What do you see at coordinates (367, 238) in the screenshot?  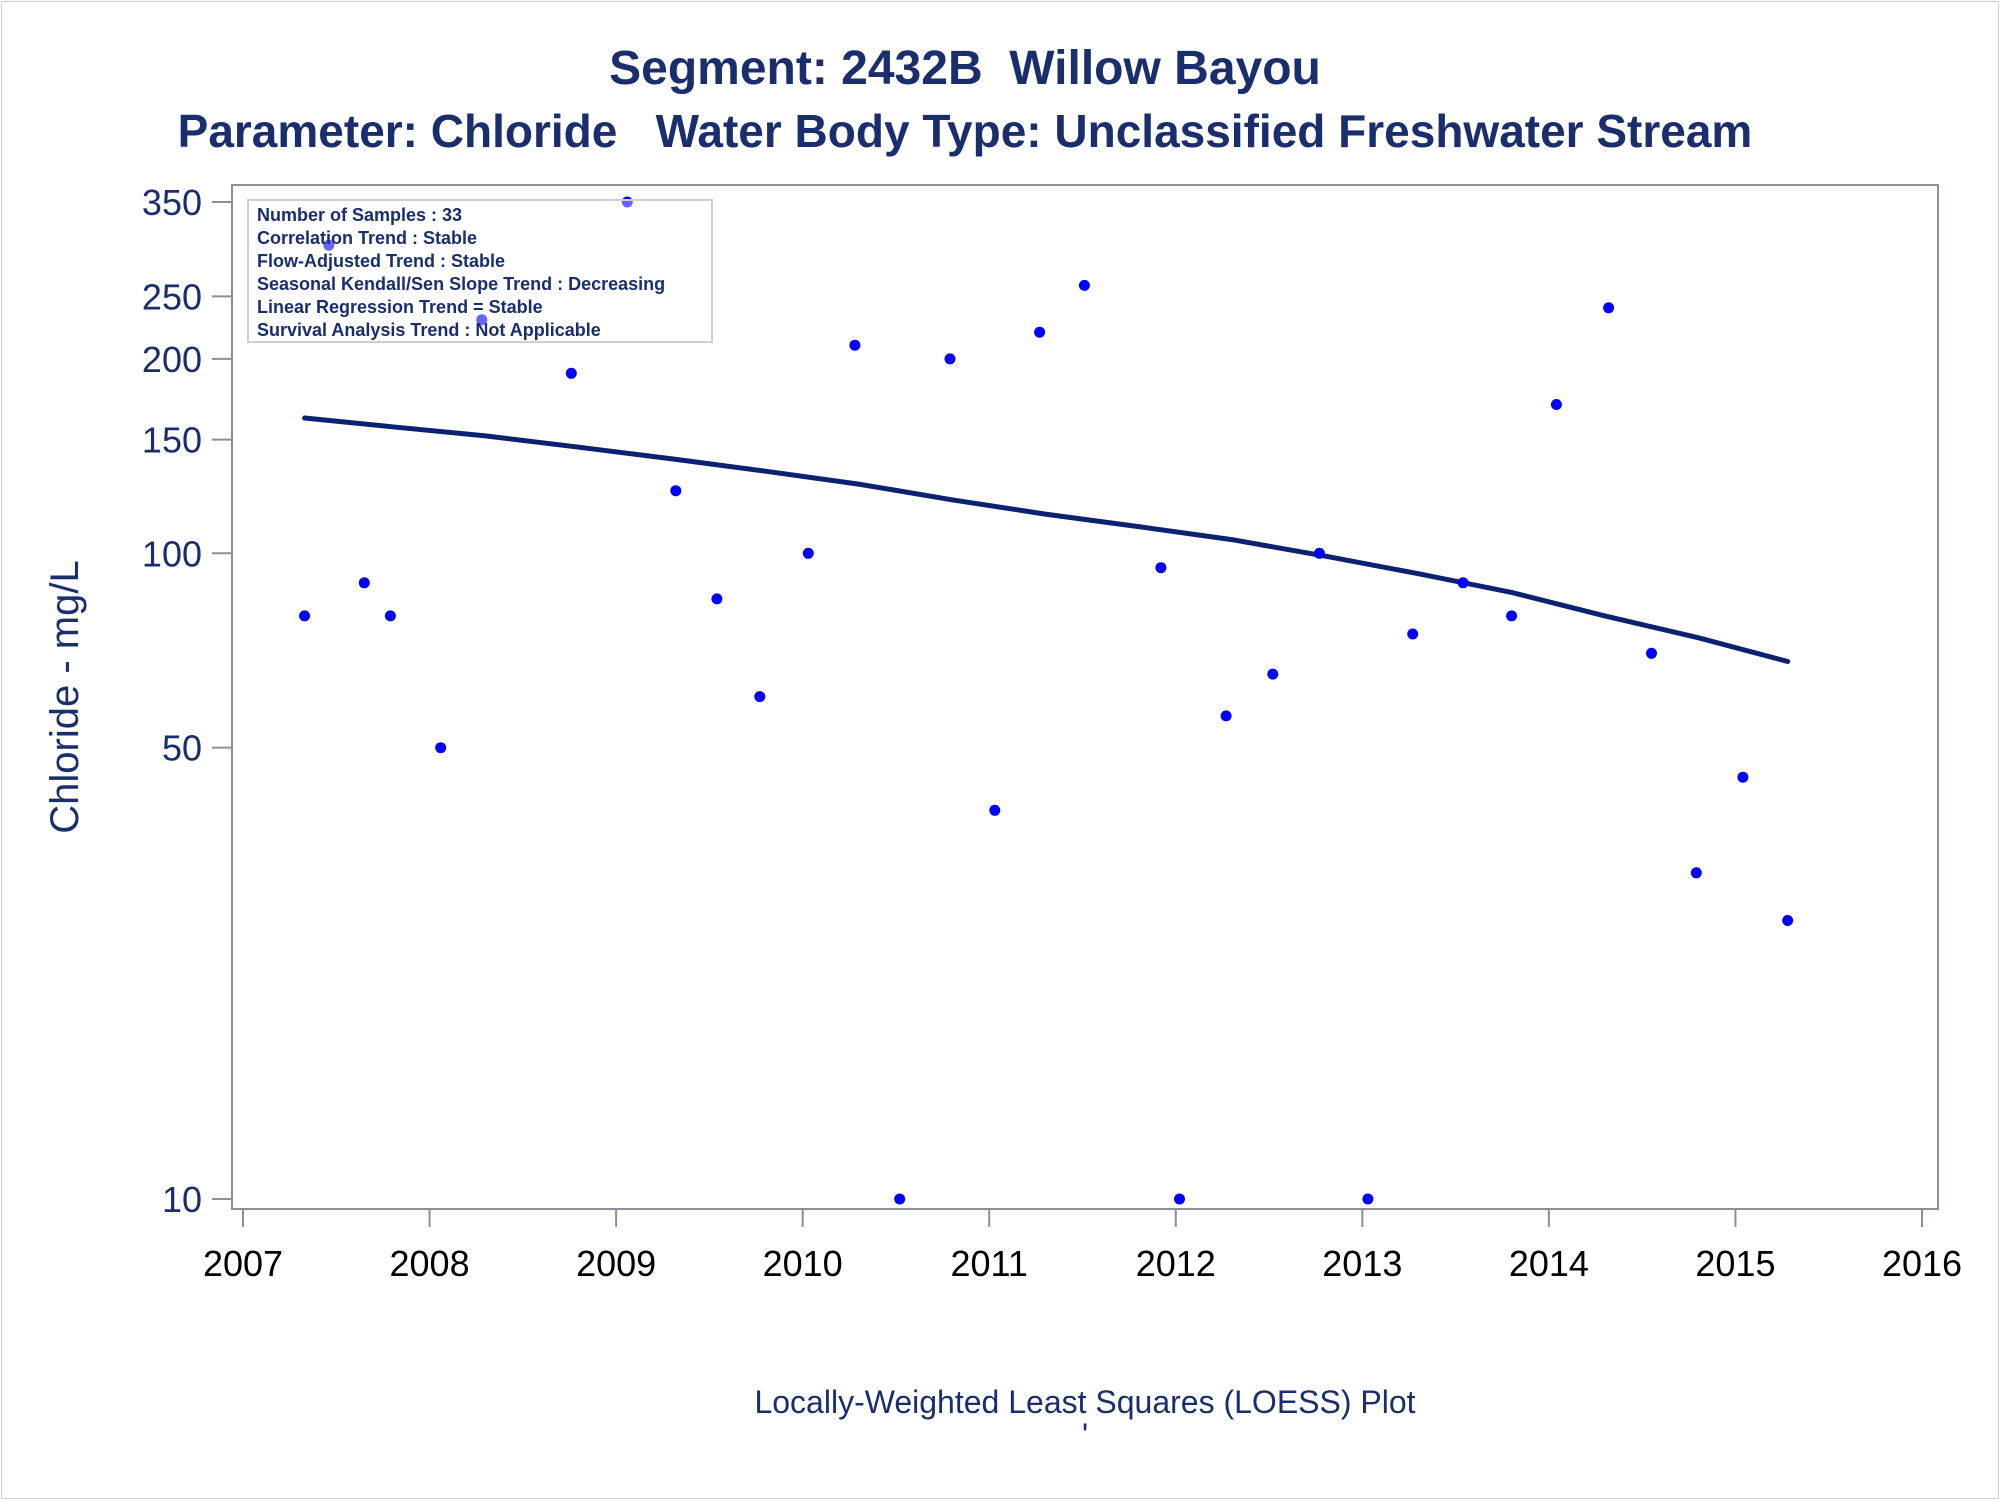 I see `stats-line-correlation: Correlation Trend : Stable` at bounding box center [367, 238].